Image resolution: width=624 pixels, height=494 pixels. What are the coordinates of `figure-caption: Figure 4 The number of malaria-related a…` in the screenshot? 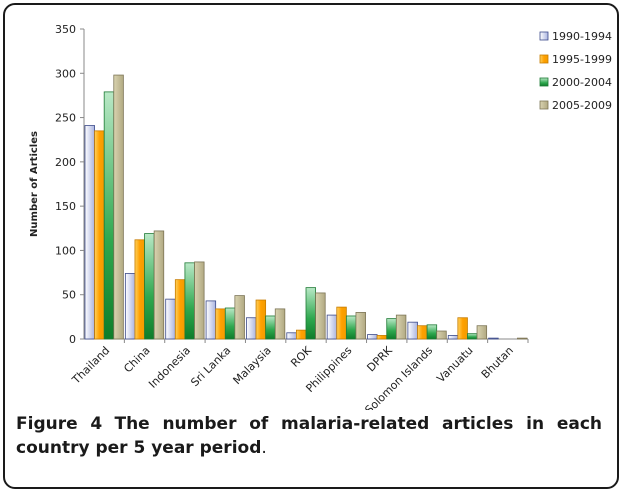 It's located at (309, 436).